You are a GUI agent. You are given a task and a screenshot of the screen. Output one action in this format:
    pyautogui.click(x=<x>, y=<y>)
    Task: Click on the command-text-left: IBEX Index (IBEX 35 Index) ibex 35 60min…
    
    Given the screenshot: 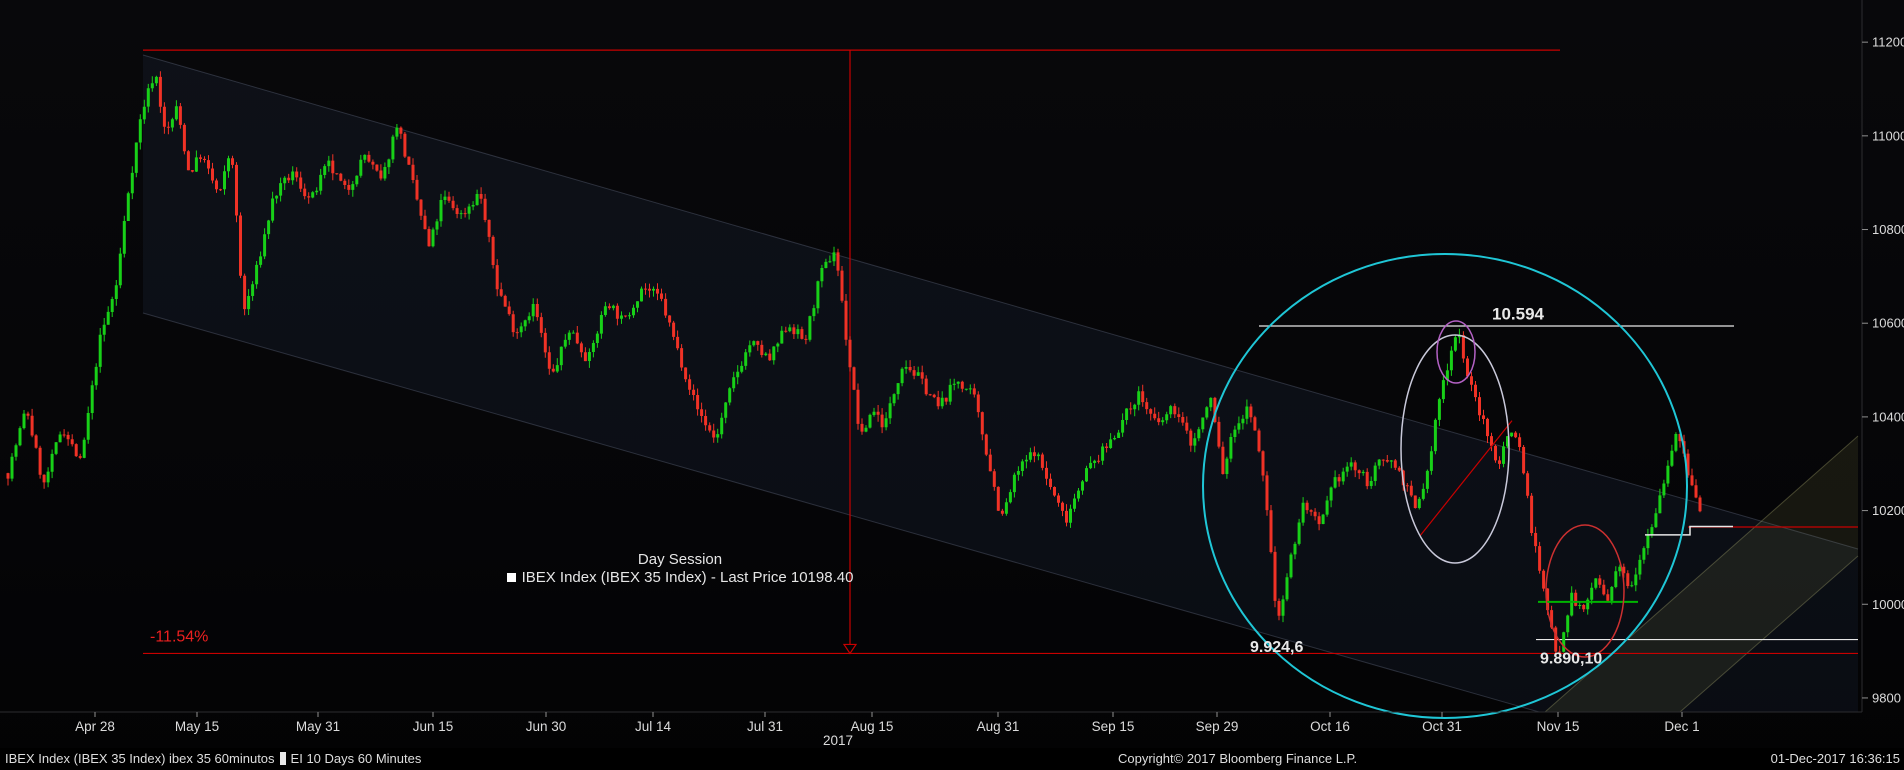 What is the action you would take?
    pyautogui.click(x=140, y=758)
    